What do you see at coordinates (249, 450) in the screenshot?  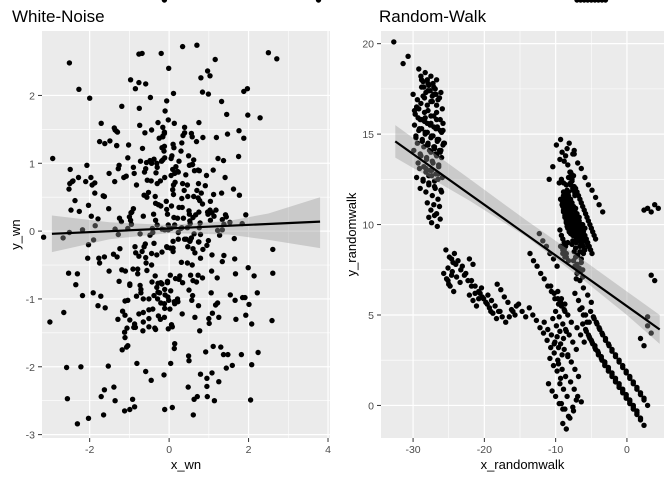 I see `x-tick-label: 2` at bounding box center [249, 450].